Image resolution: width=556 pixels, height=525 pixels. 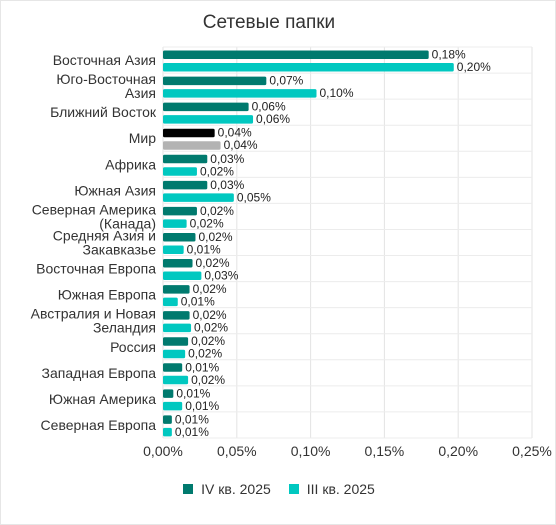 I want to click on x-tick-label-5: 0,25%, so click(x=532, y=451).